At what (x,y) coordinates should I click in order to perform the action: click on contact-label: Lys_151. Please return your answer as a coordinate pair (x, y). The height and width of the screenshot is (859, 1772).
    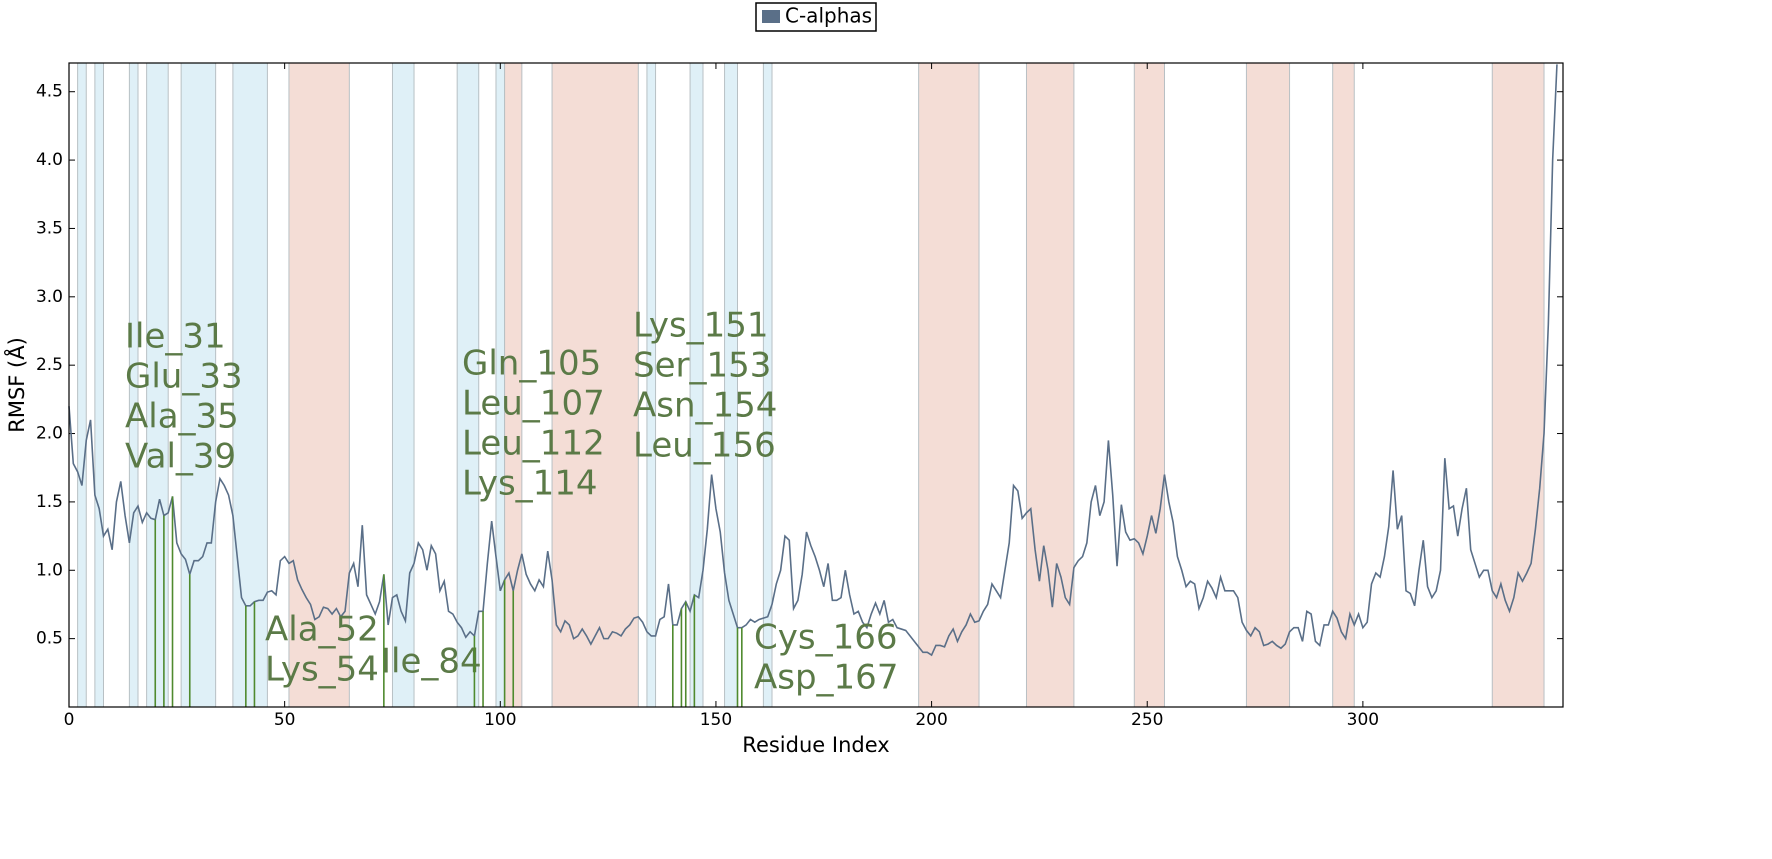
    Looking at the image, I should click on (701, 326).